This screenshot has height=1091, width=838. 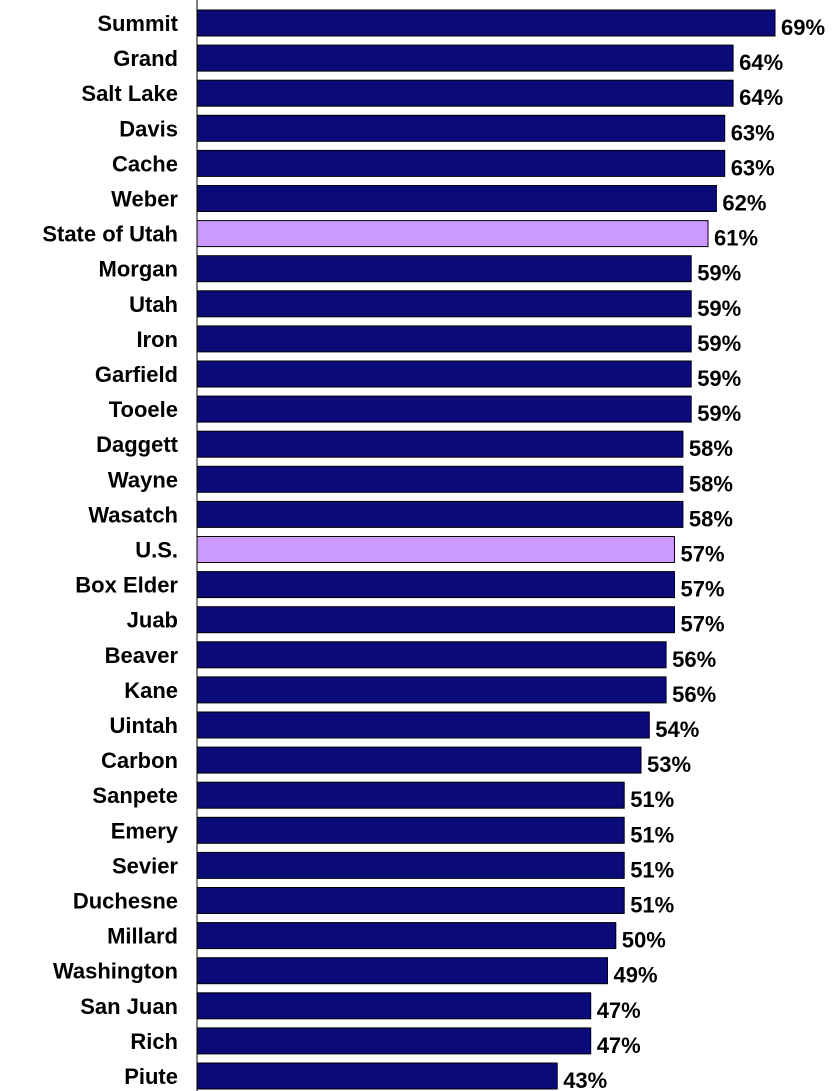 What do you see at coordinates (138, 269) in the screenshot?
I see `category-label-morgan: Morgan` at bounding box center [138, 269].